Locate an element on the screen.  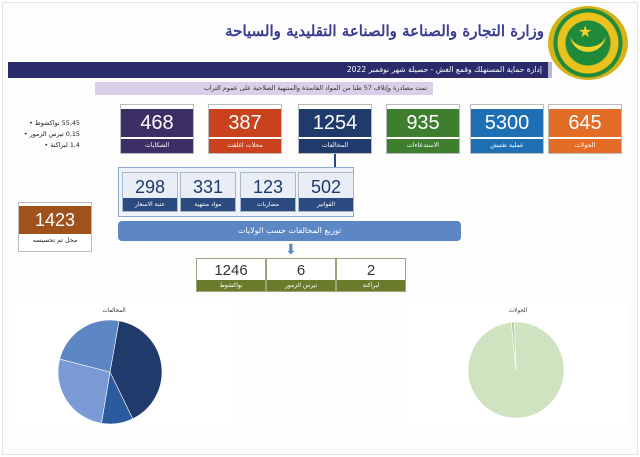
kpi-card-closed-shops: 387 محلات اغلقت is located at coordinates (245, 129).